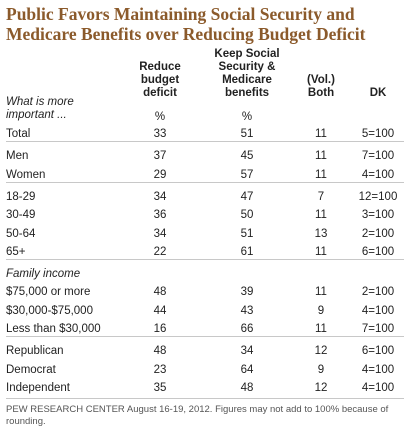 This screenshot has height=434, width=410. Describe the element at coordinates (160, 387) in the screenshot. I see `cell-value: 35` at that location.